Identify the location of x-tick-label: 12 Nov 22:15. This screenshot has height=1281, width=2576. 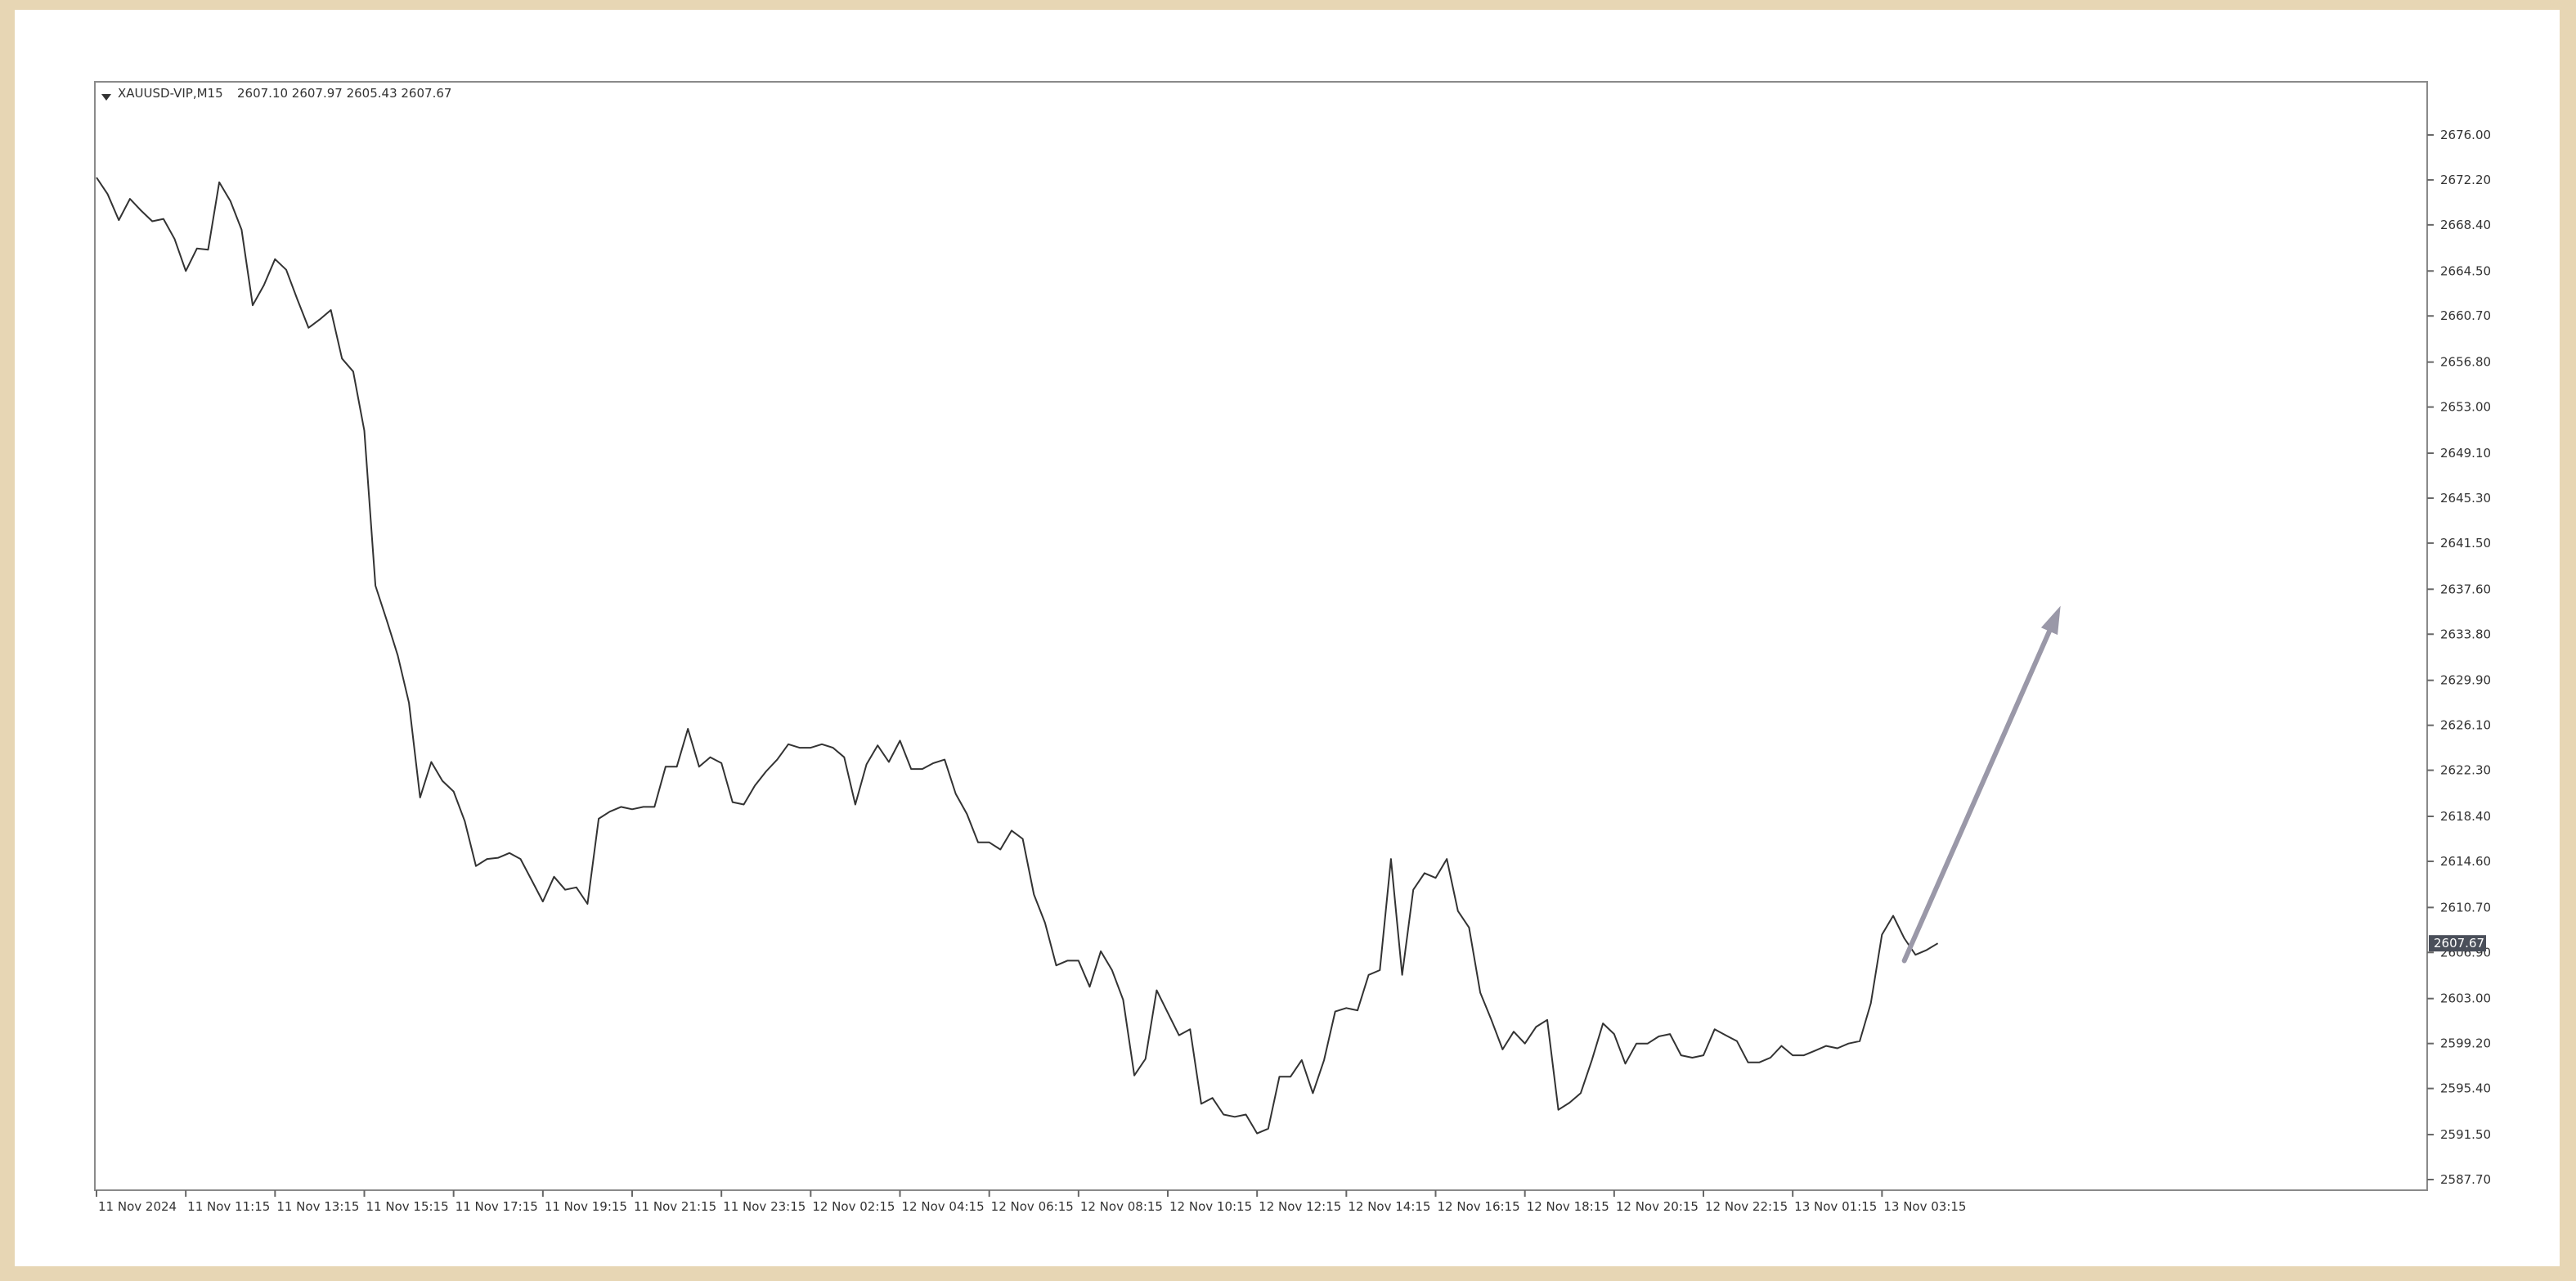
(1746, 1207).